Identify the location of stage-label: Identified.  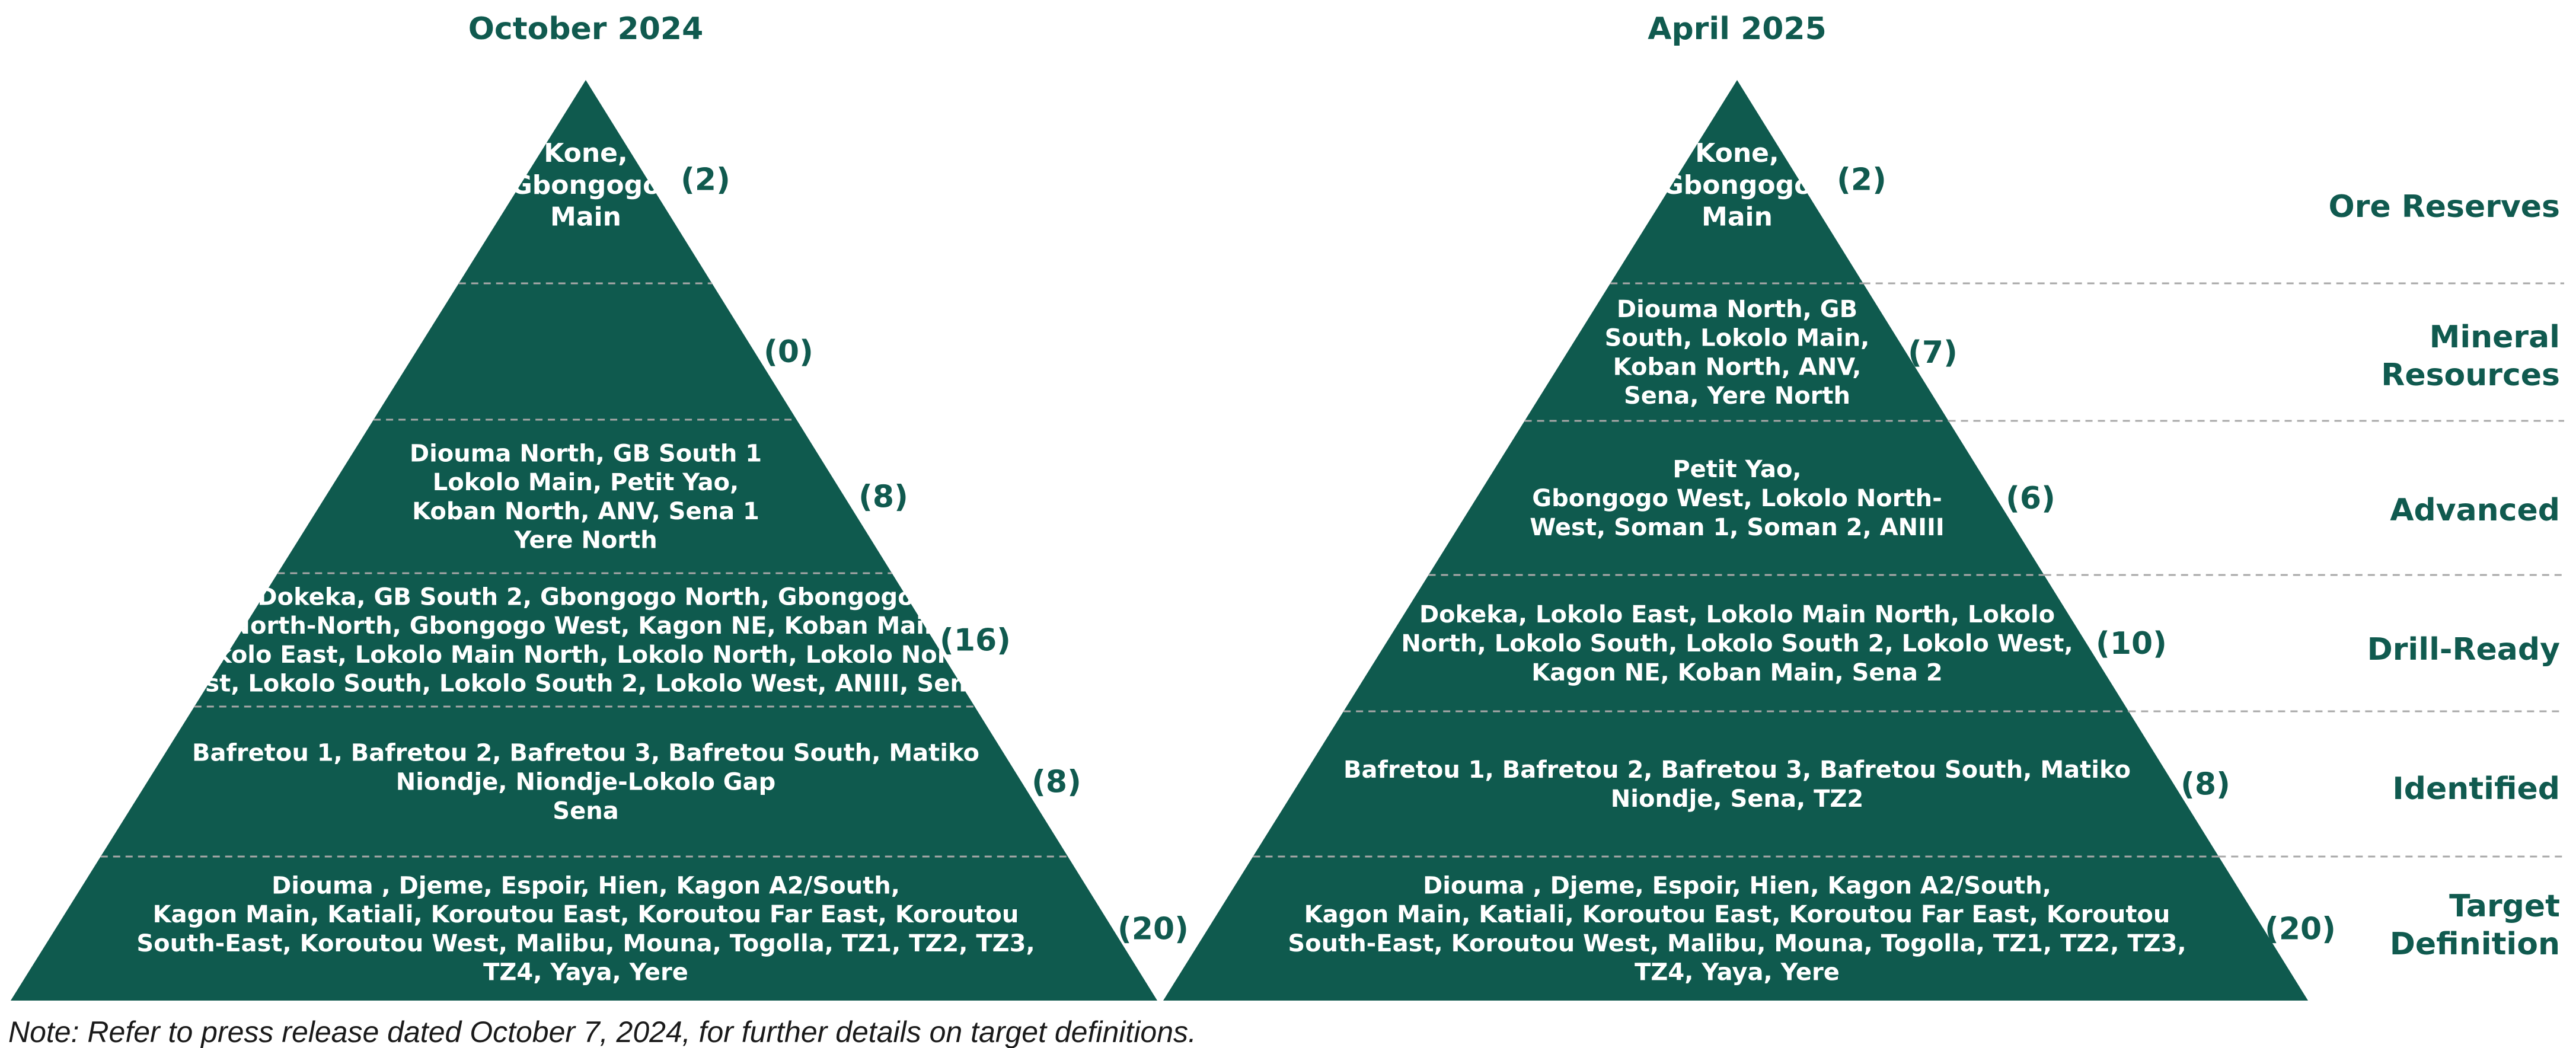
(2476, 789).